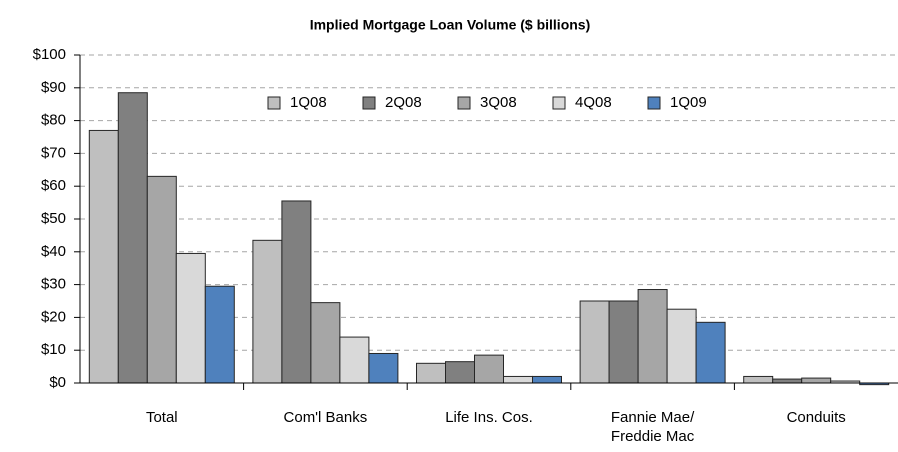 The image size is (898, 452). Describe the element at coordinates (53, 218) in the screenshot. I see `y-tick-label: $50` at that location.